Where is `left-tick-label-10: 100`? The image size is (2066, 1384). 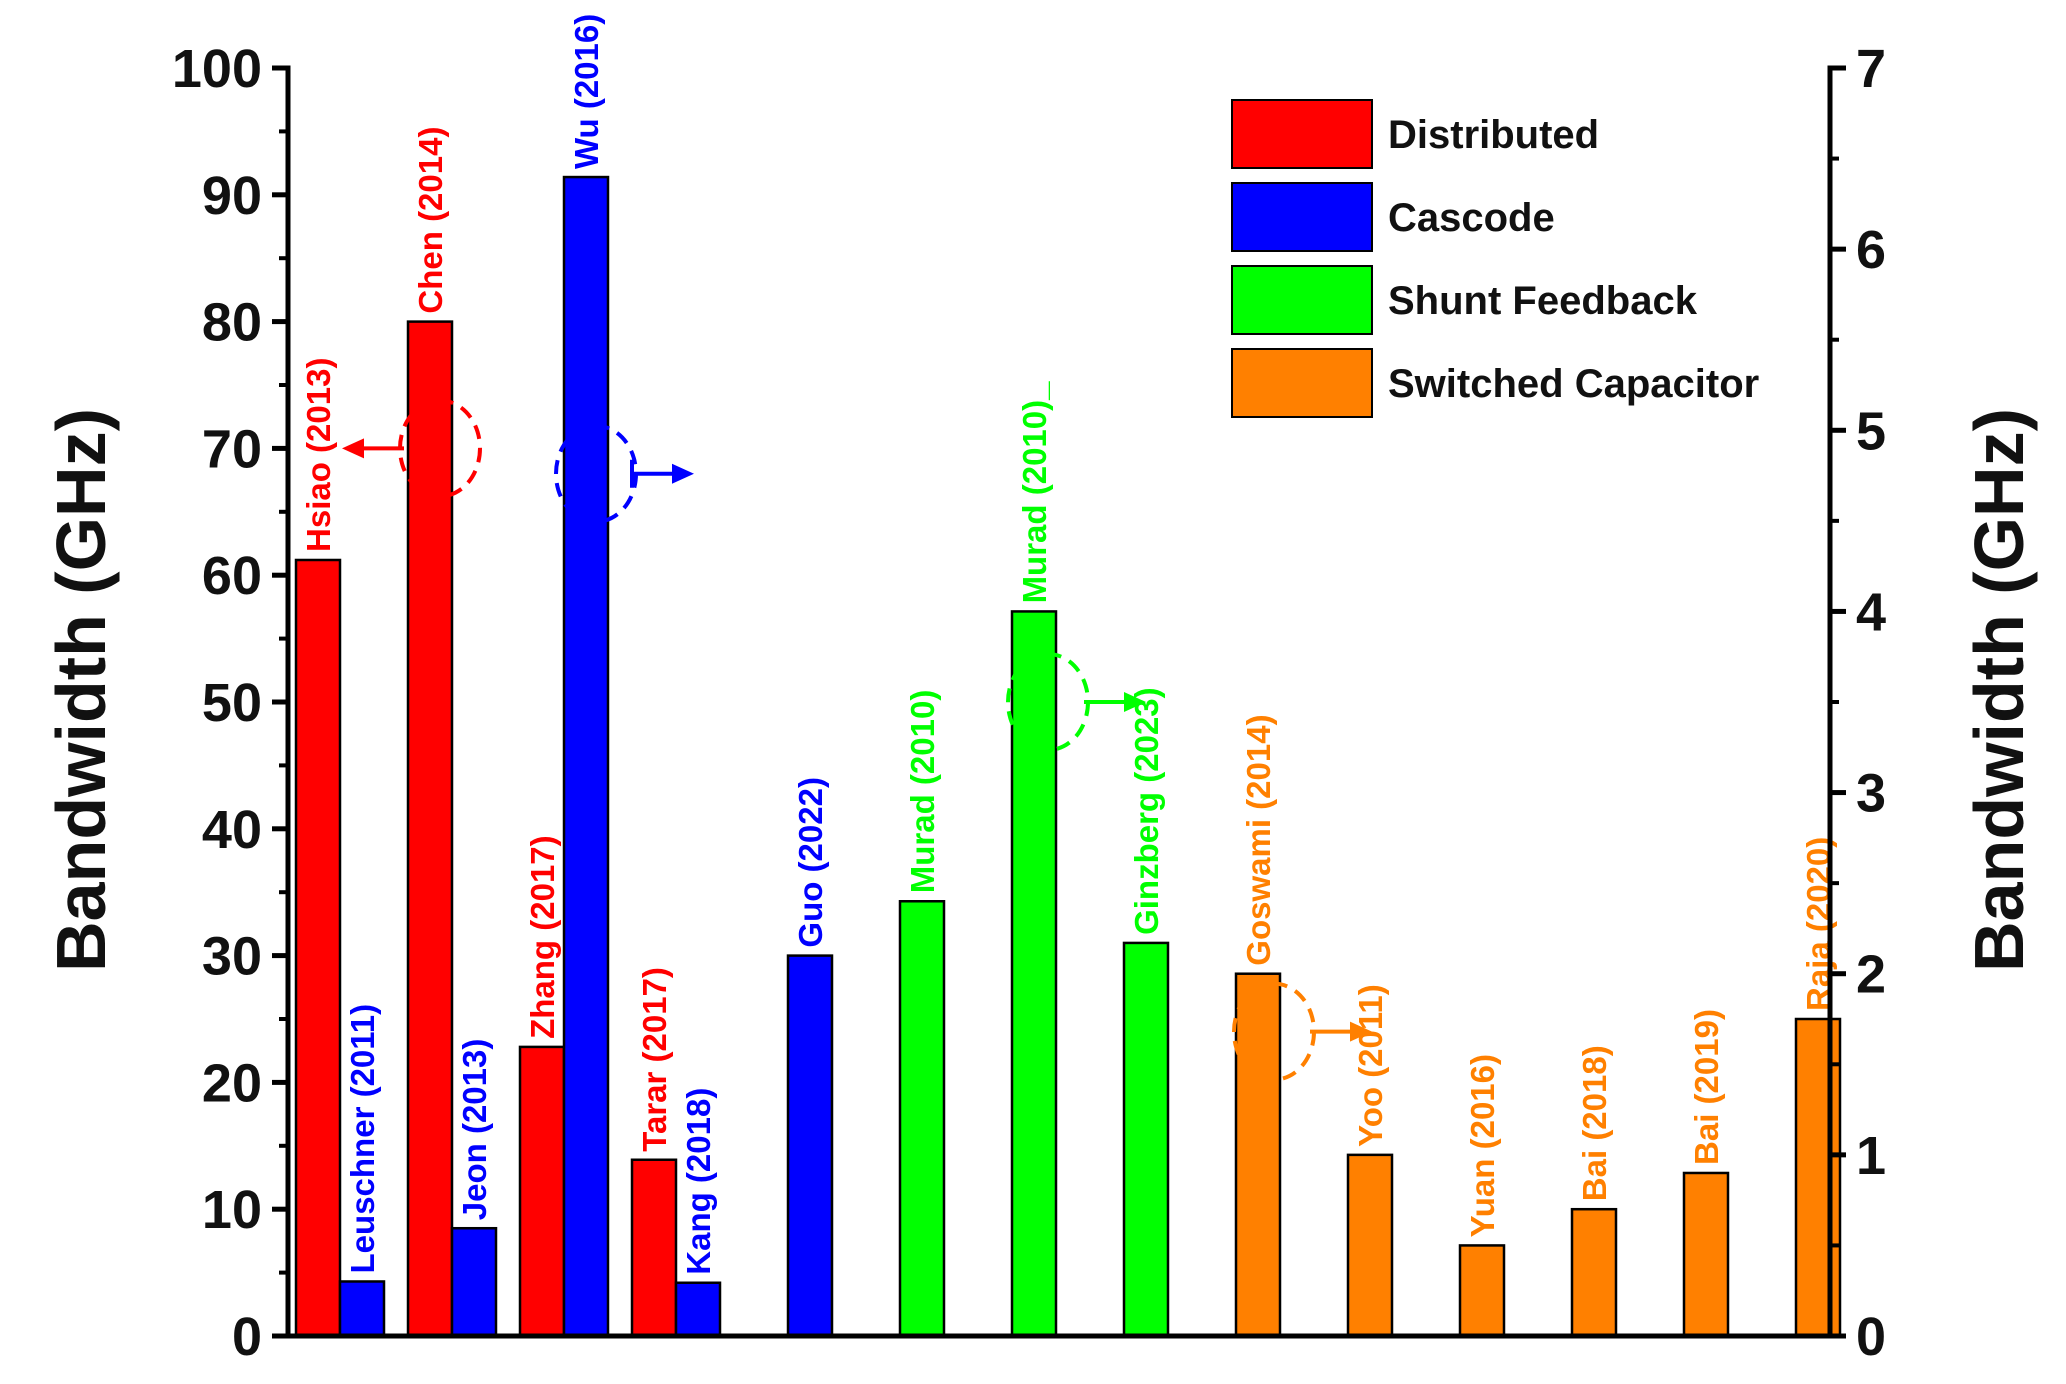
left-tick-label-10: 100 is located at coordinates (217, 69).